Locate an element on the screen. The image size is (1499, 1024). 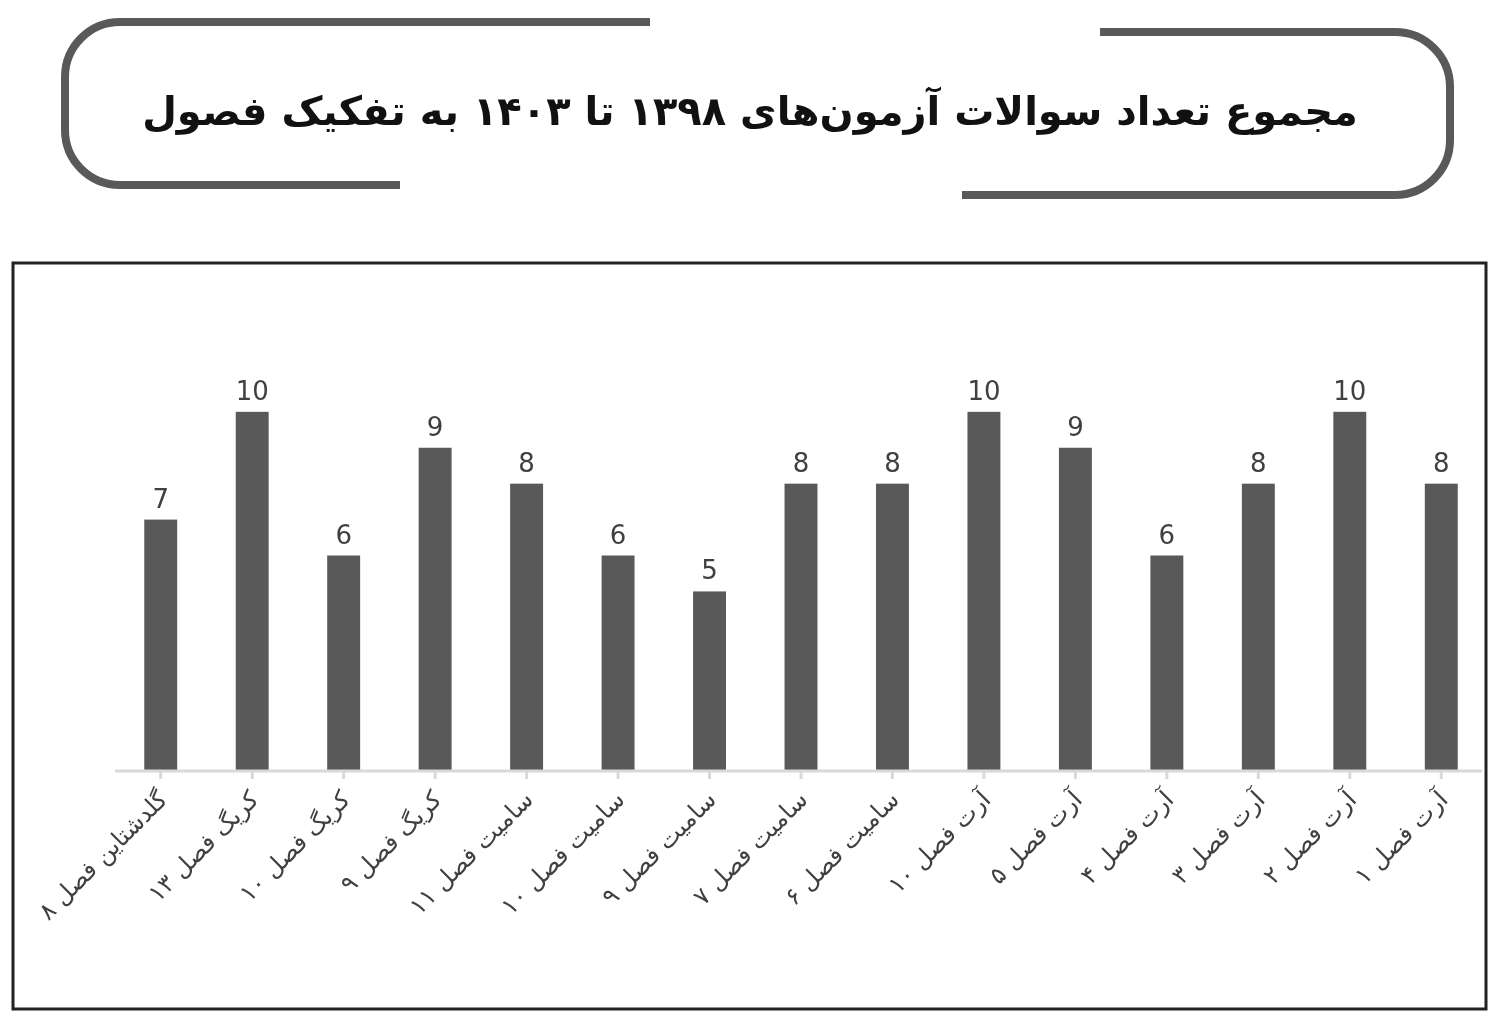
data-label: 5 is located at coordinates (709, 570).